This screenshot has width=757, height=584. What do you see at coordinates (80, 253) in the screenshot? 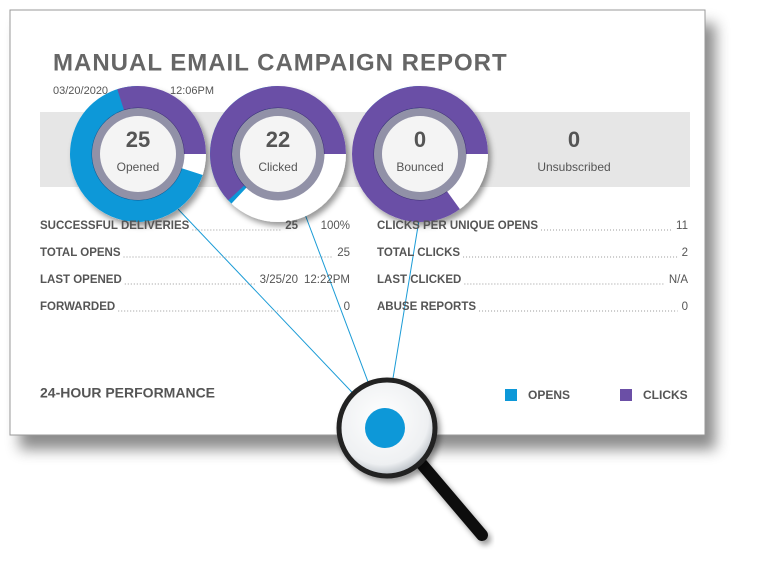
I see `row-label: TOTAL OPENS` at bounding box center [80, 253].